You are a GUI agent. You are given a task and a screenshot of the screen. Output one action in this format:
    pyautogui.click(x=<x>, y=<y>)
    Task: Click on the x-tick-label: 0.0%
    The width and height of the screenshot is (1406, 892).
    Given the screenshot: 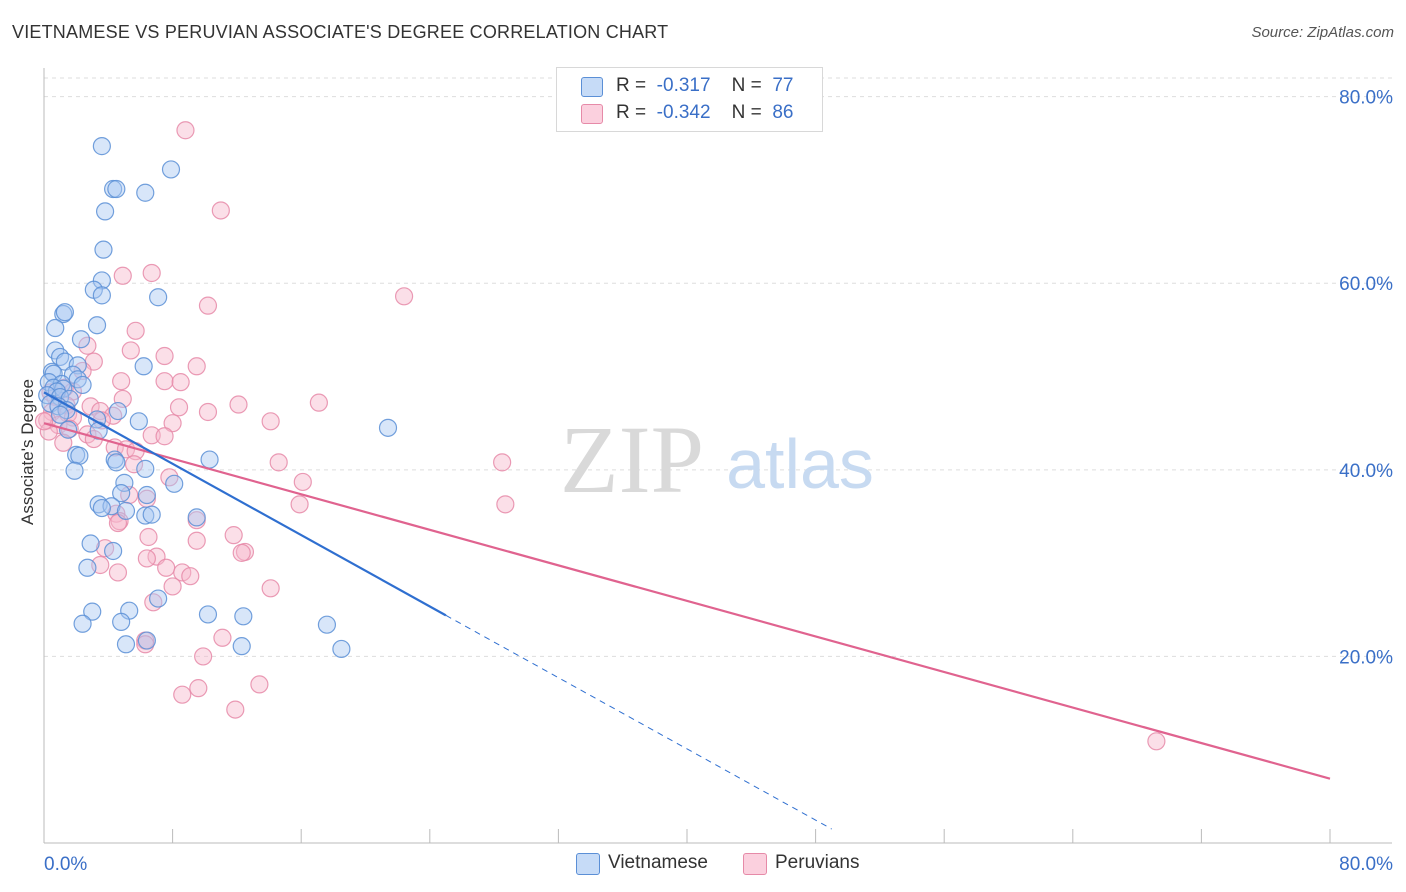 What is the action you would take?
    pyautogui.click(x=65, y=864)
    